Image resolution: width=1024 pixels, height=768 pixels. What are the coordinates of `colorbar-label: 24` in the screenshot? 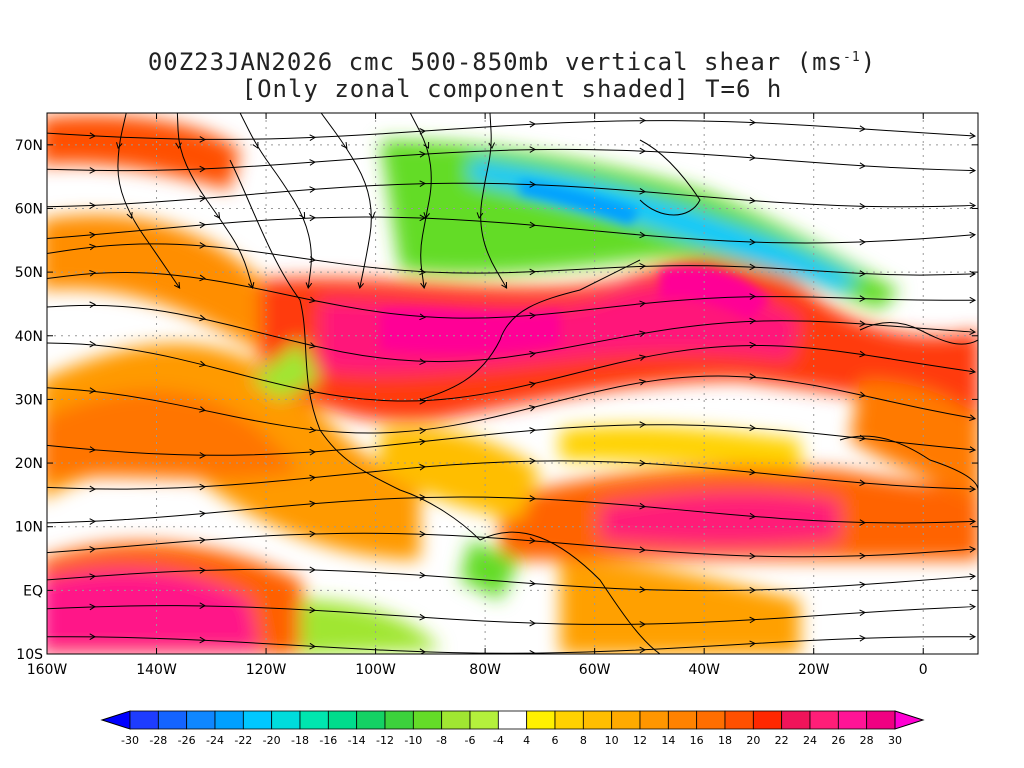 It's located at (810, 740).